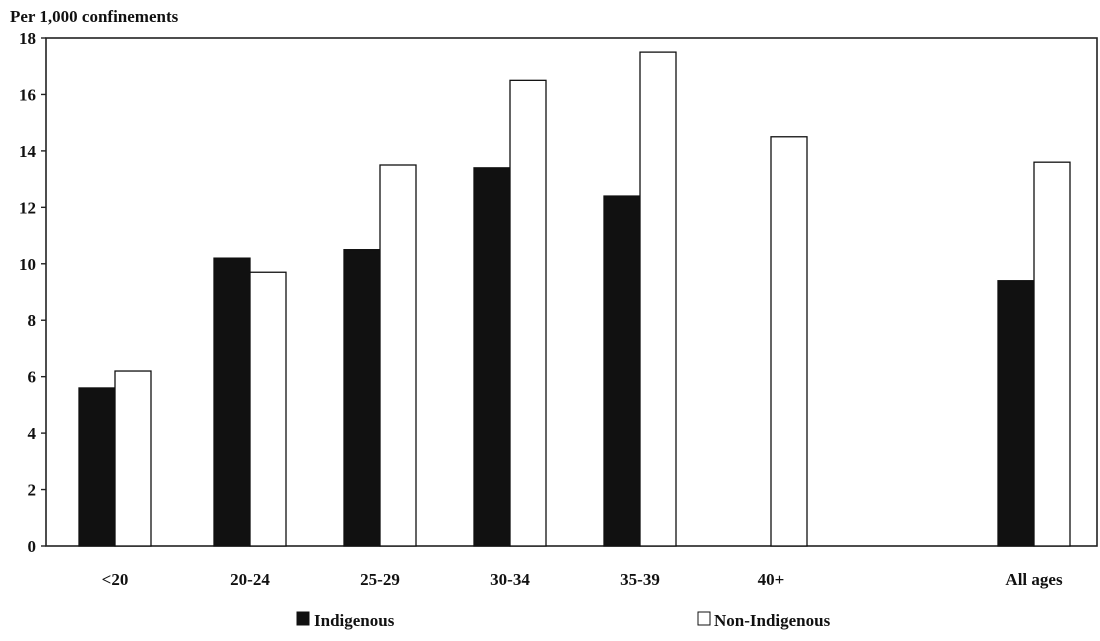 The height and width of the screenshot is (641, 1100). I want to click on legend-label-non-indigenous: Non-Indigenous, so click(772, 620).